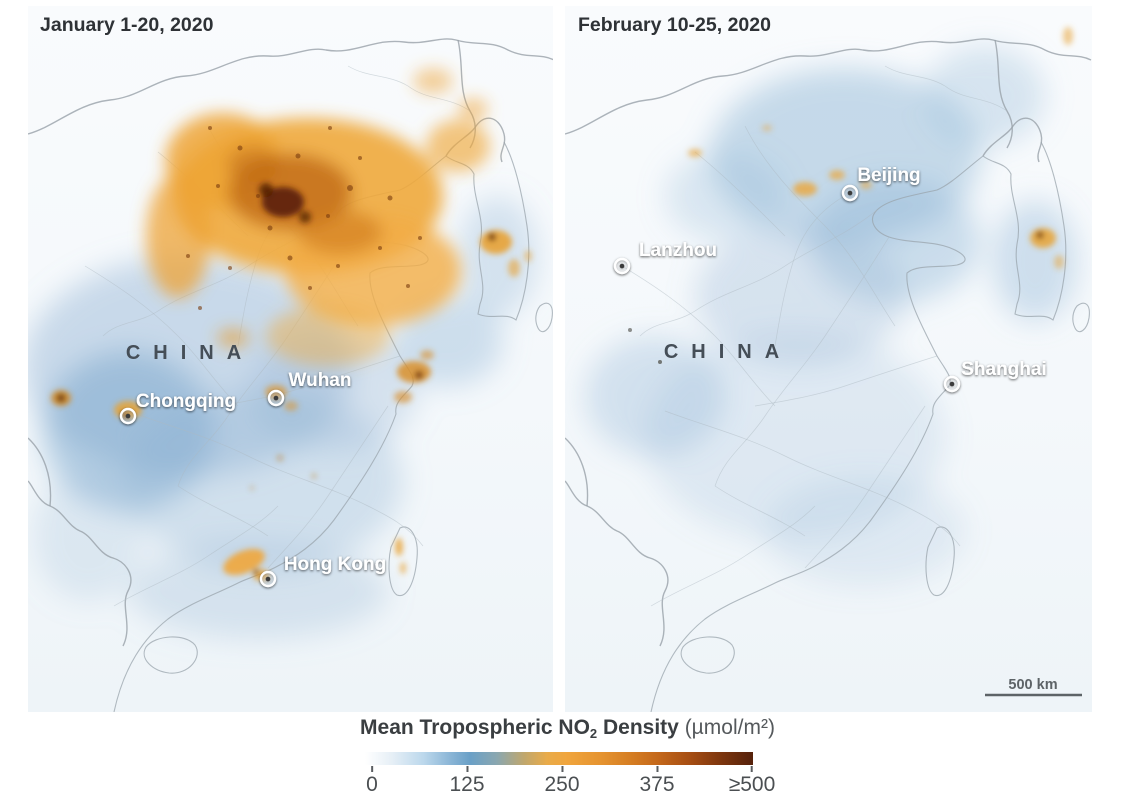 This screenshot has height=800, width=1135. What do you see at coordinates (728, 352) in the screenshot?
I see `country-label-china-right: CHINA` at bounding box center [728, 352].